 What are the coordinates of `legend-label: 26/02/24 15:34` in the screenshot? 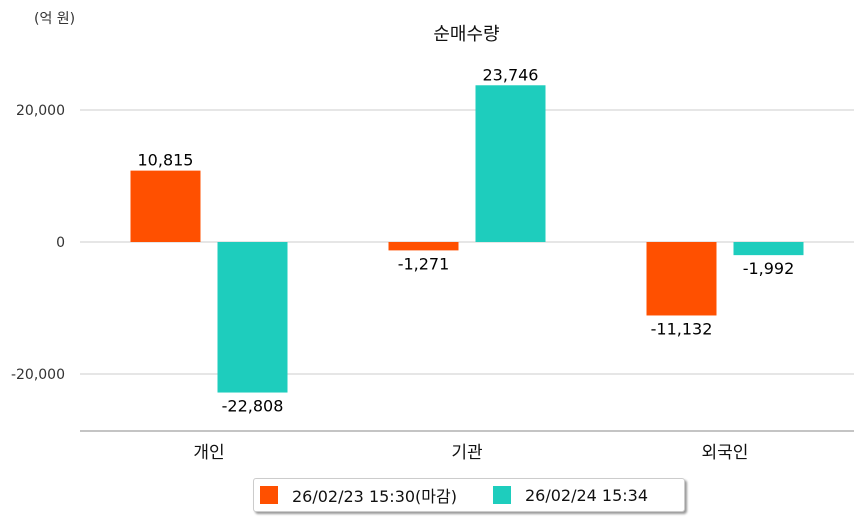 It's located at (586, 495).